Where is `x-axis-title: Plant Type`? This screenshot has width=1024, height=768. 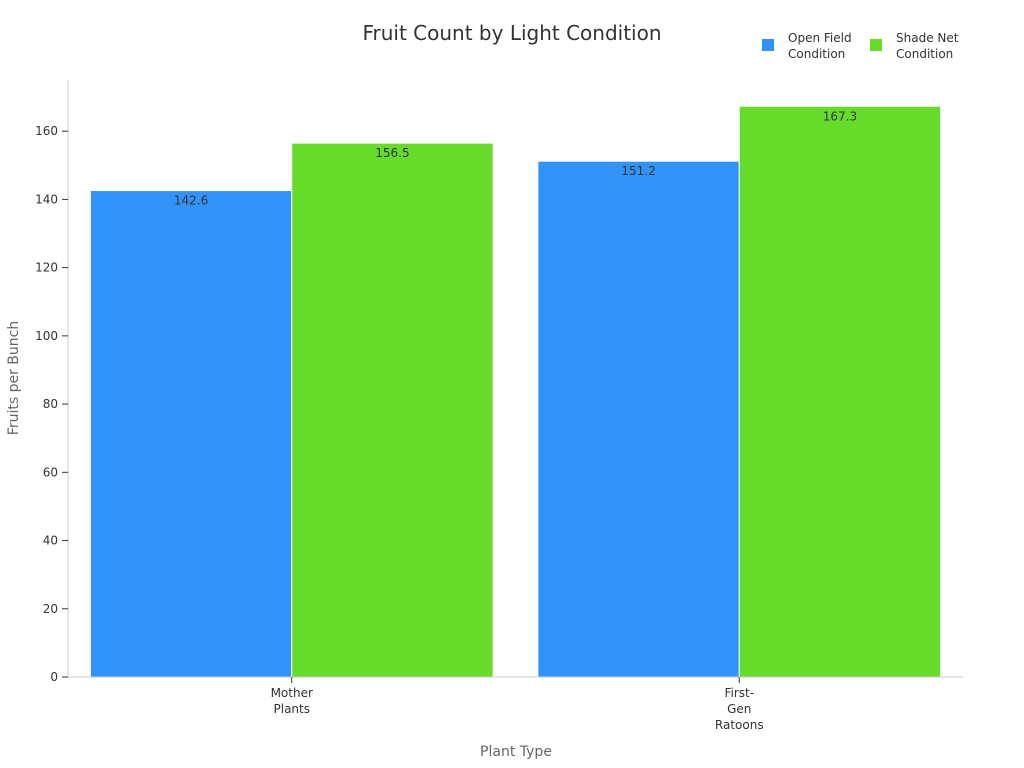
x-axis-title: Plant Type is located at coordinates (516, 752).